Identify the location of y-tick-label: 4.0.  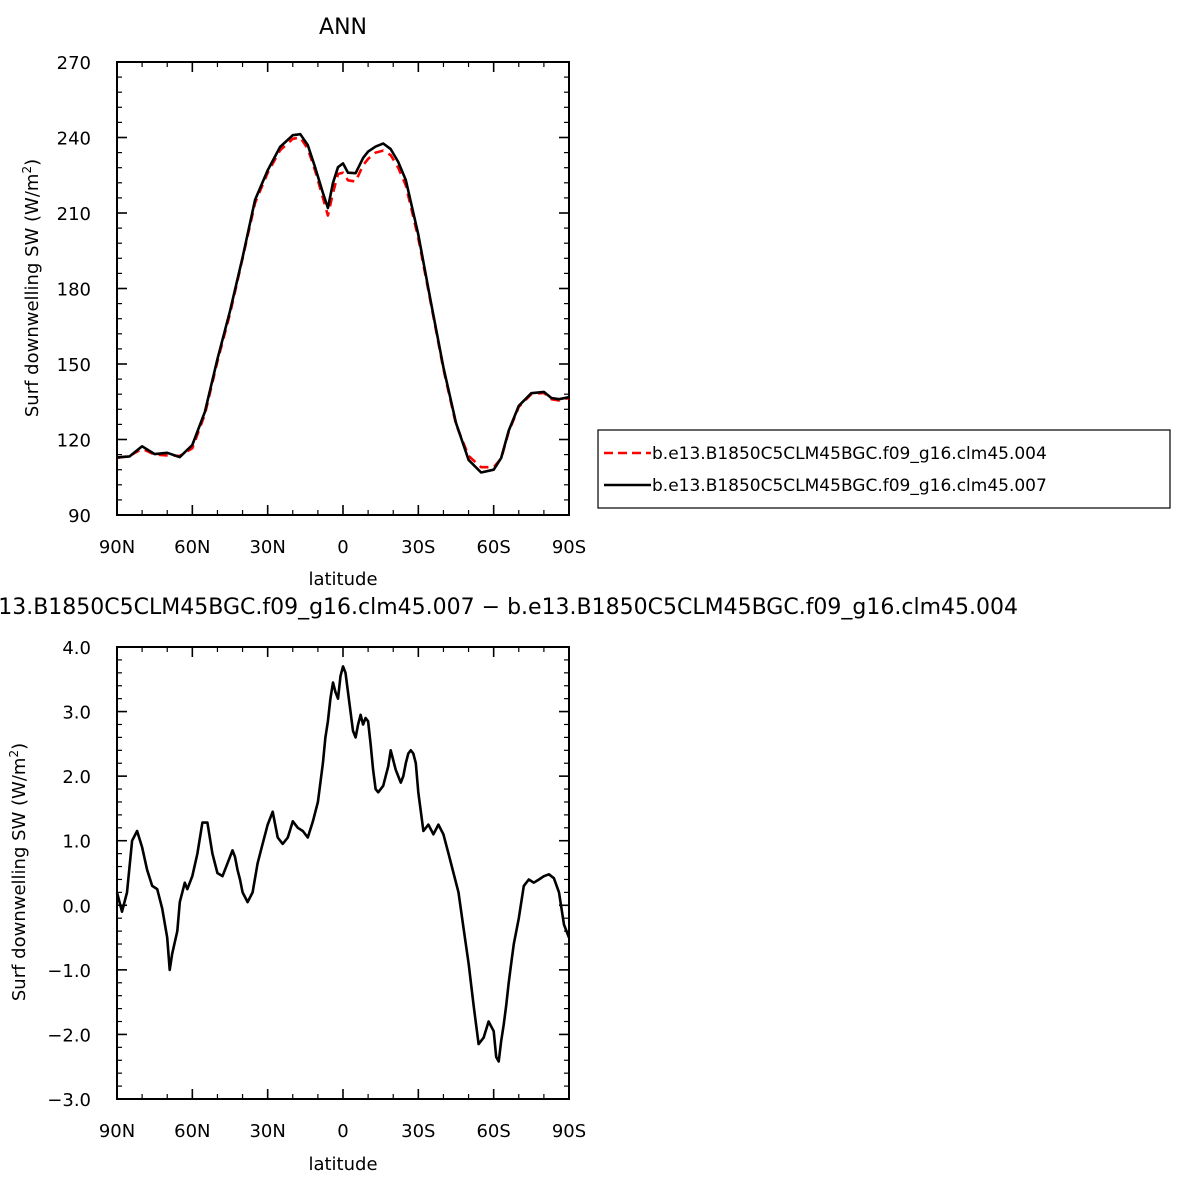
(76, 648).